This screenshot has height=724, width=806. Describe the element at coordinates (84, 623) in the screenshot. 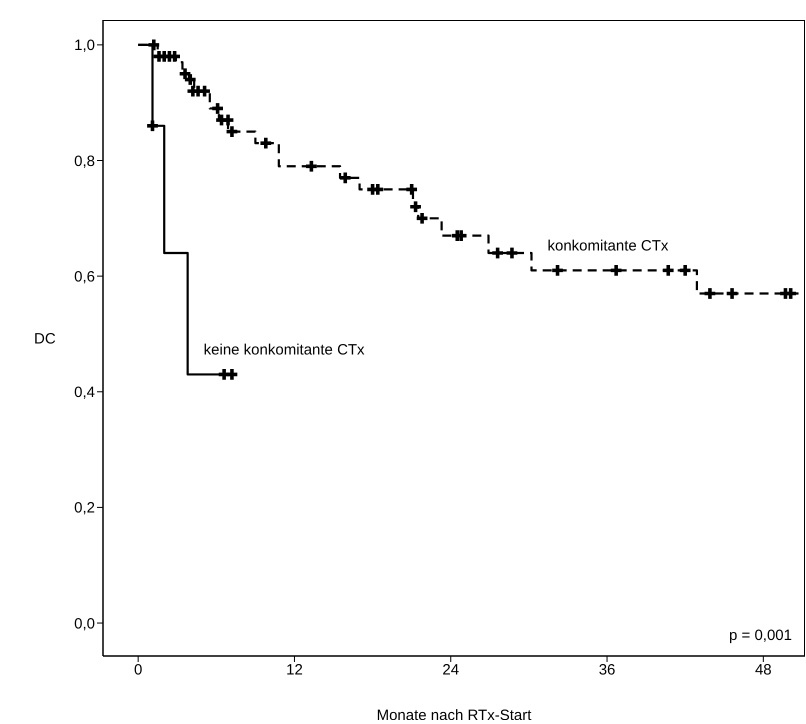

I see `y-tick-label: 0,0` at that location.